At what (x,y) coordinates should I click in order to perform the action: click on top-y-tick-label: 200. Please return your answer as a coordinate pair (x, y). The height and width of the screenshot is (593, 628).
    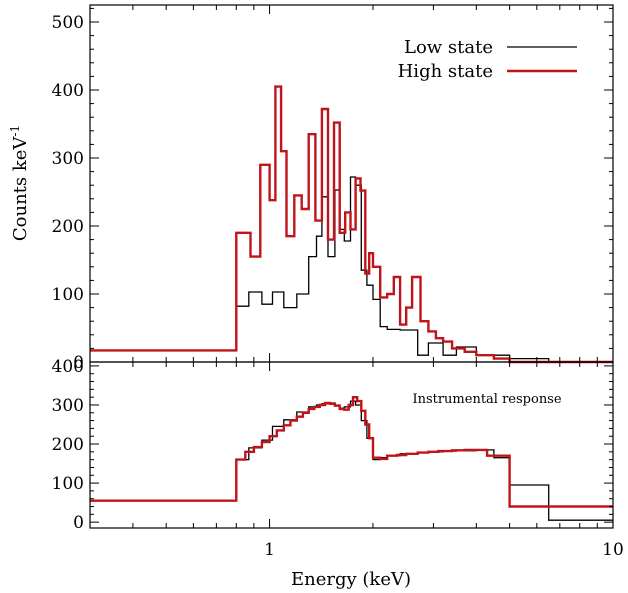
    Looking at the image, I should click on (68, 227).